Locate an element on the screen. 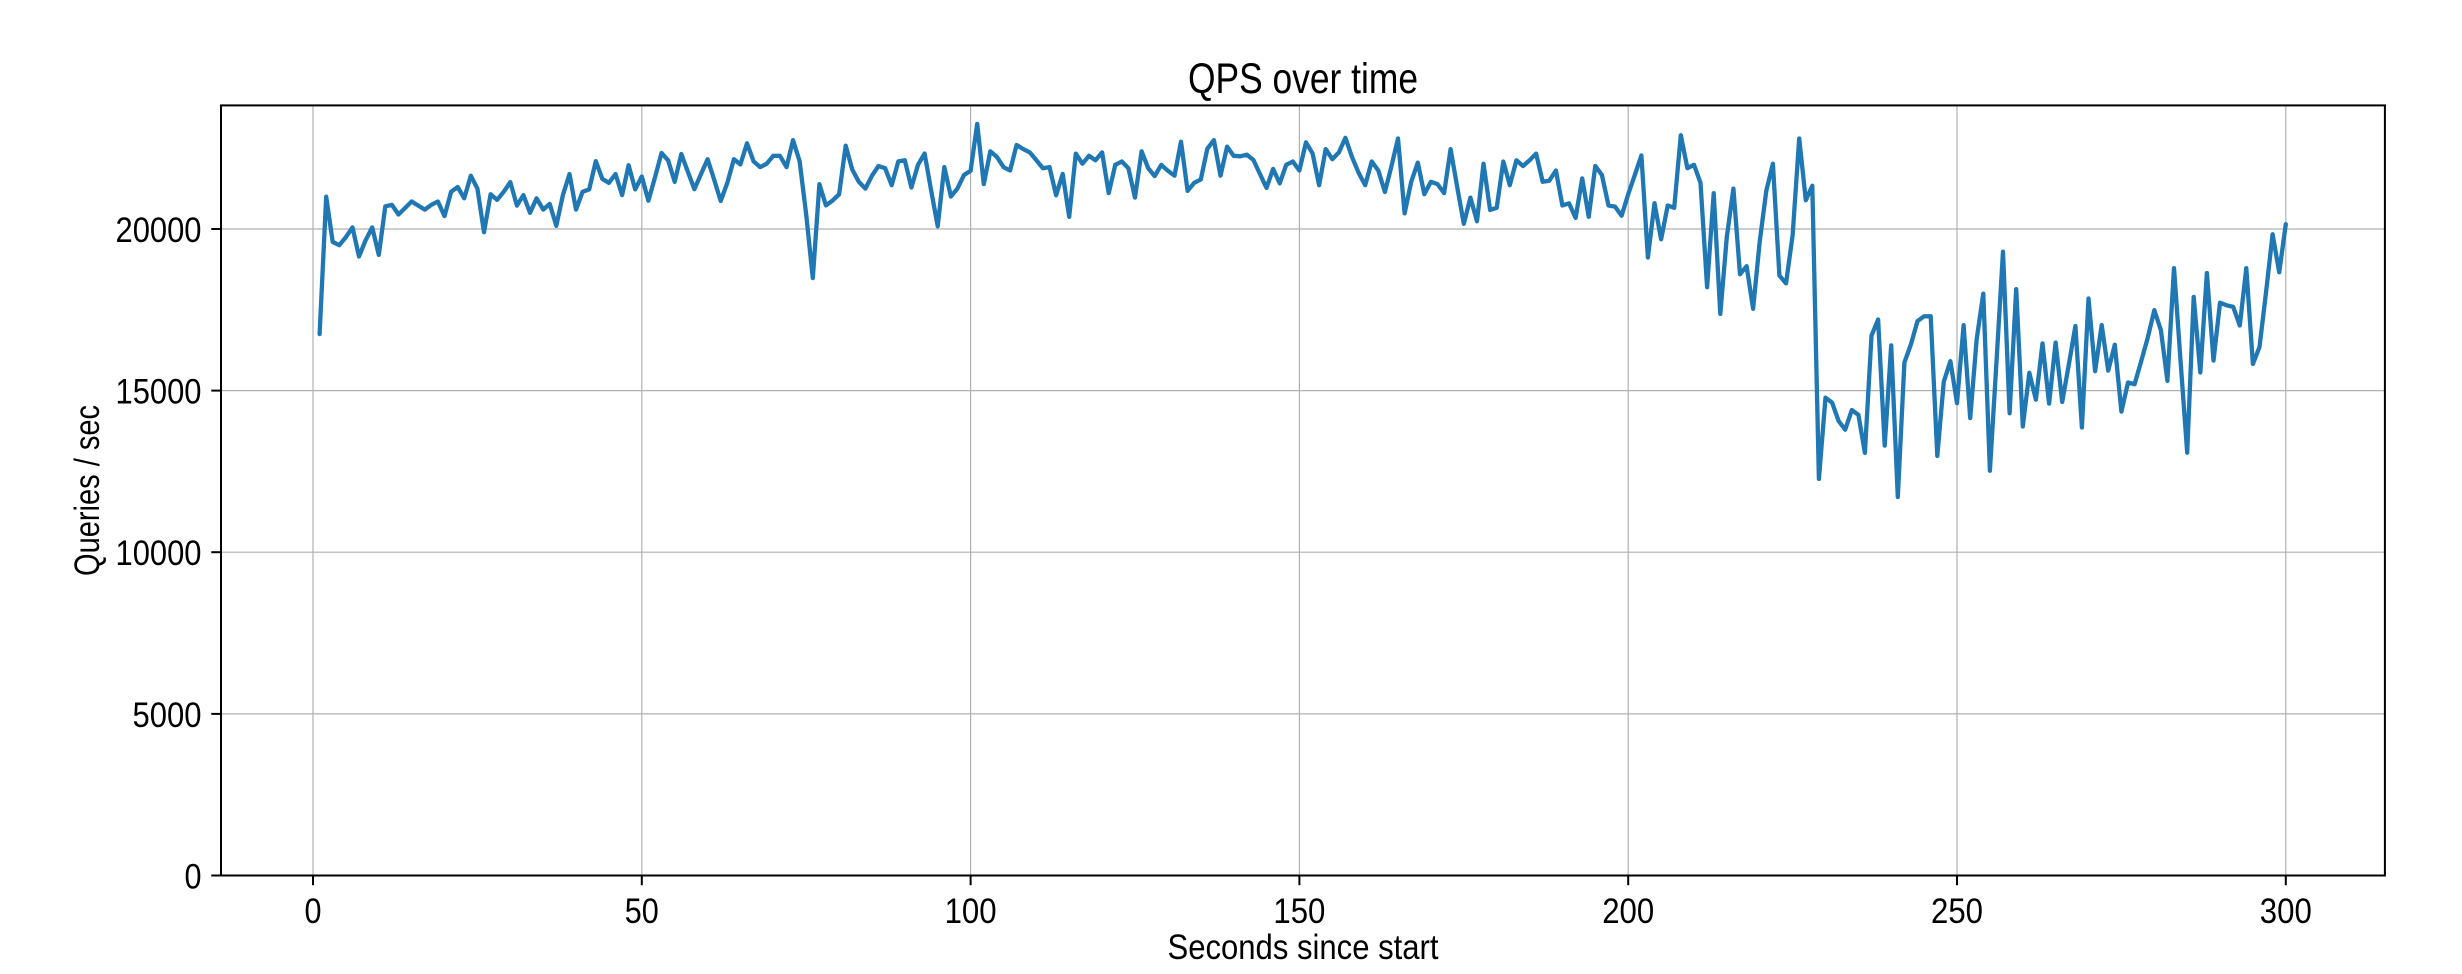 This screenshot has width=2462, height=974. svg-text: 5000 is located at coordinates (167, 715).